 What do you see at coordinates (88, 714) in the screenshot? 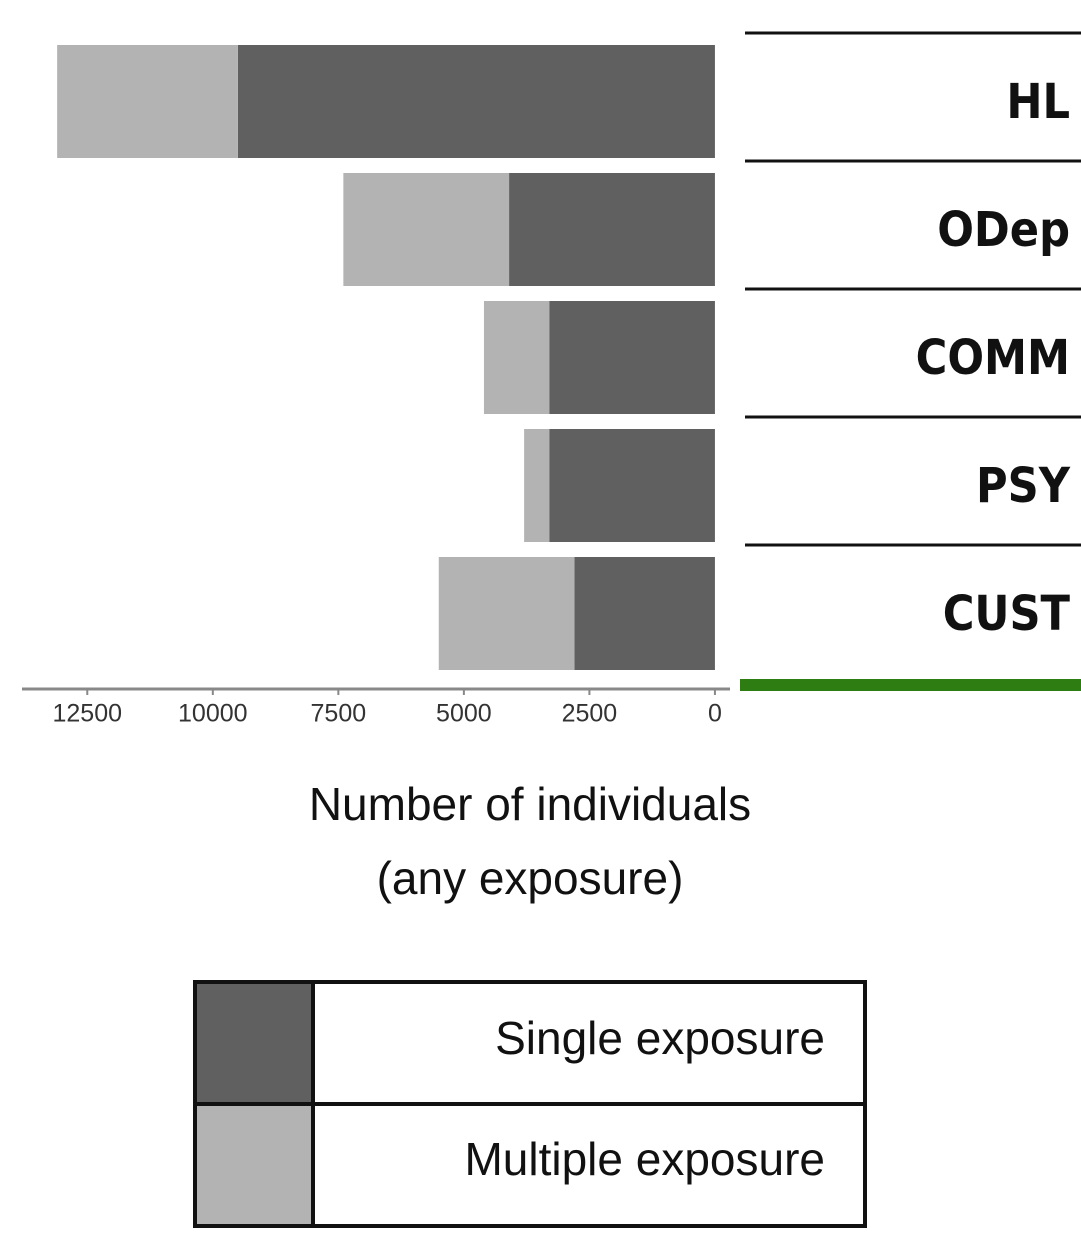
I see `x-tick-label: 12500` at bounding box center [88, 714].